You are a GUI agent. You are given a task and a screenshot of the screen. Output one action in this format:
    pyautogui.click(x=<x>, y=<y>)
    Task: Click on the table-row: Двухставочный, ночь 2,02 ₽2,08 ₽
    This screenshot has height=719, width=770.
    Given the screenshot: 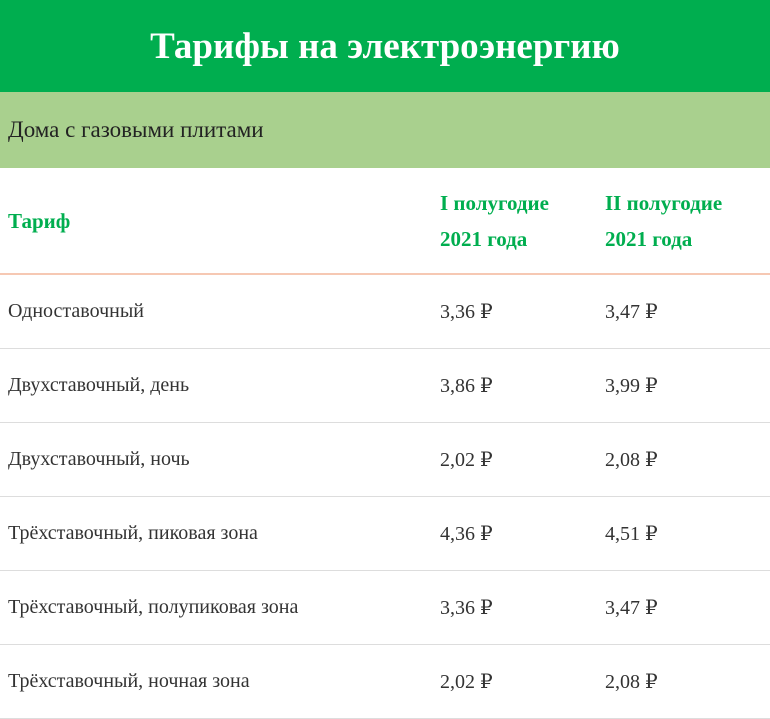 What is the action you would take?
    pyautogui.click(x=385, y=459)
    